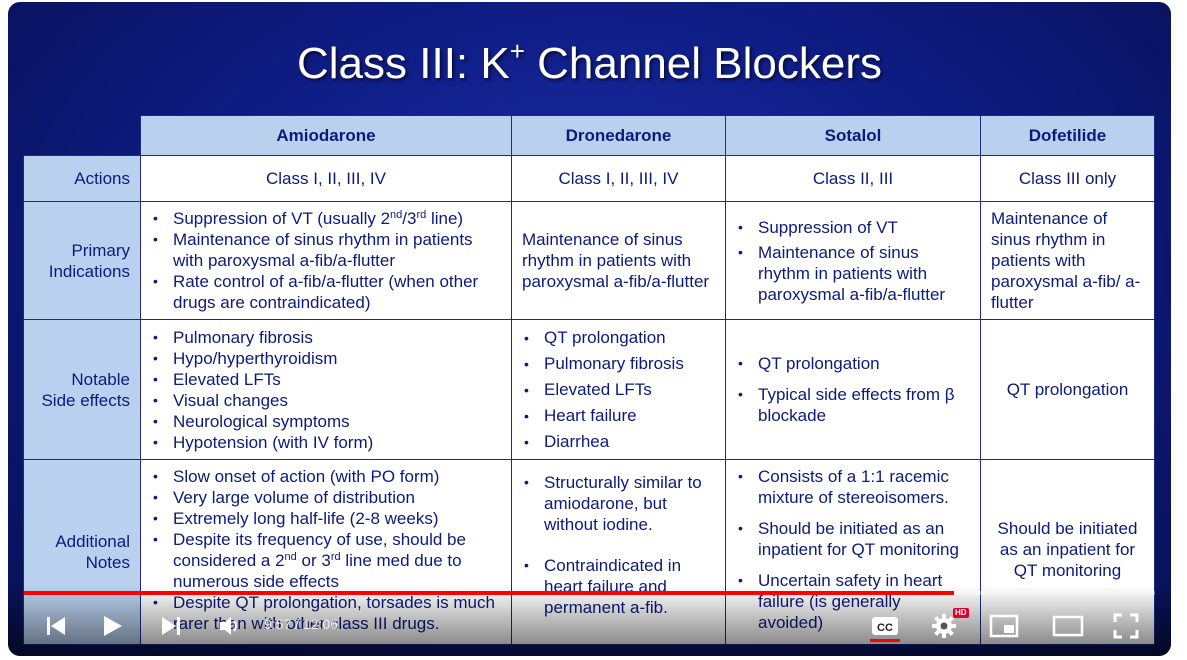  What do you see at coordinates (853, 178) in the screenshot?
I see `cell-actions-sotalol: Class II, III` at bounding box center [853, 178].